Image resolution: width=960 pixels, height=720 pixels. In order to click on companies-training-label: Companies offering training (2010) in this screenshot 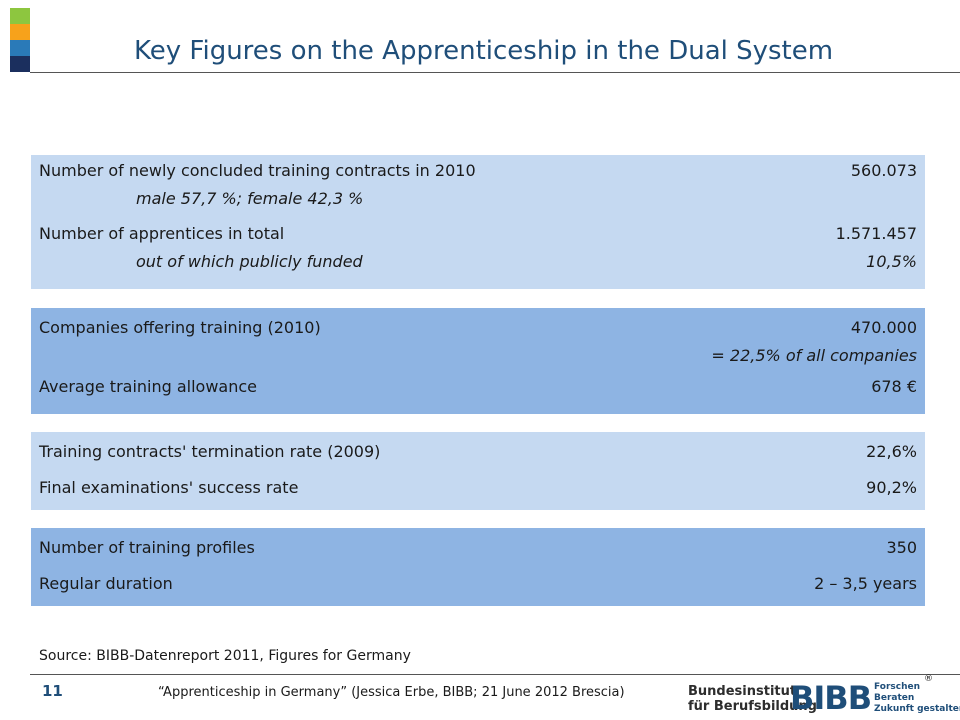, I will do `click(180, 327)`.